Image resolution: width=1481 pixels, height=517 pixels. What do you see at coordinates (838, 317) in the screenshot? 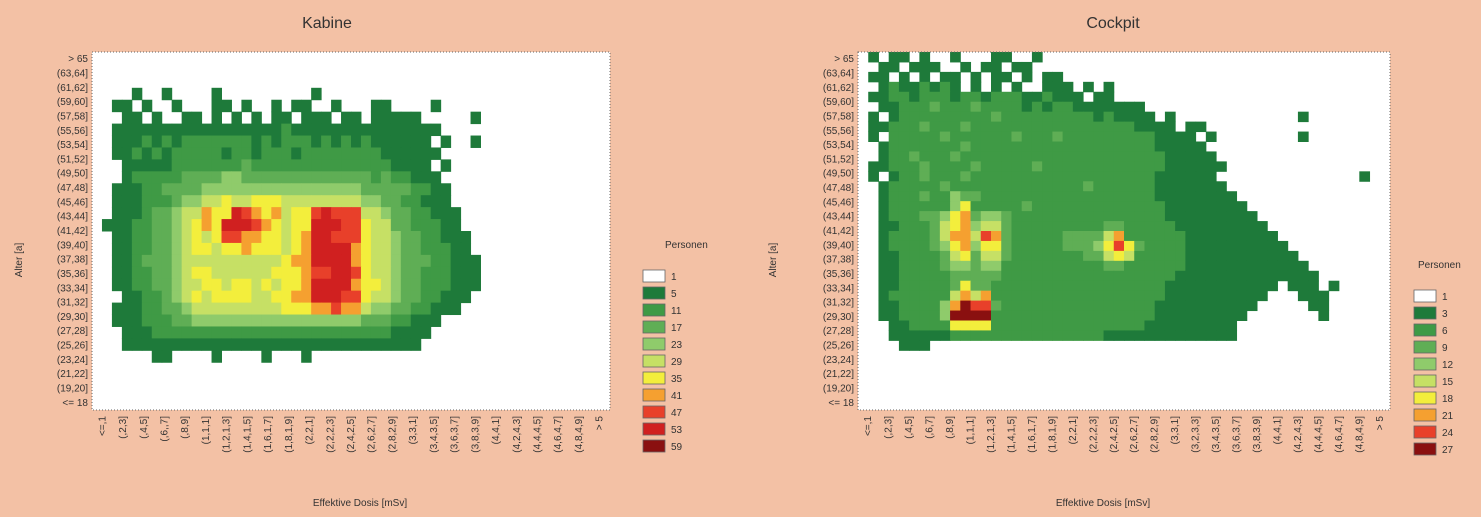
I see `y-tick-label: (29,30]` at bounding box center [838, 317].